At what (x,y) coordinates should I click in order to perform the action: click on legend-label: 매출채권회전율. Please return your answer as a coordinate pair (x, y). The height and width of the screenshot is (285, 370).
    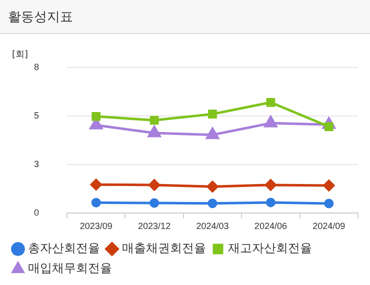
    Looking at the image, I should click on (164, 248).